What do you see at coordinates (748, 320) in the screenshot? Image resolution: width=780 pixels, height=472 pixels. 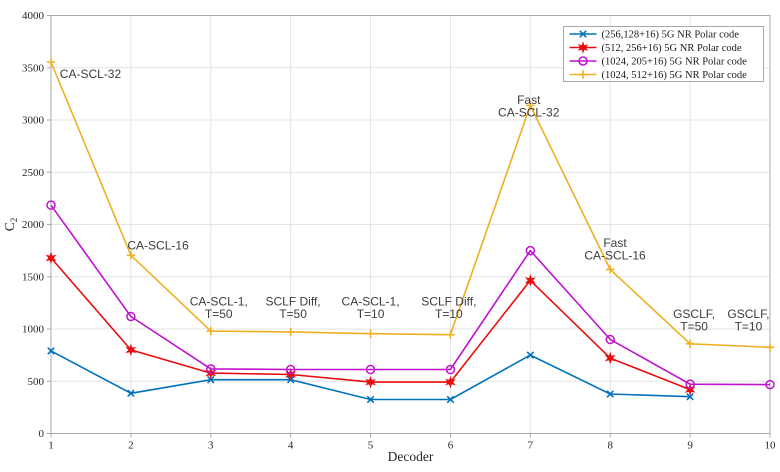 I see `annotation-label: GSCLF, T=10` at bounding box center [748, 320].